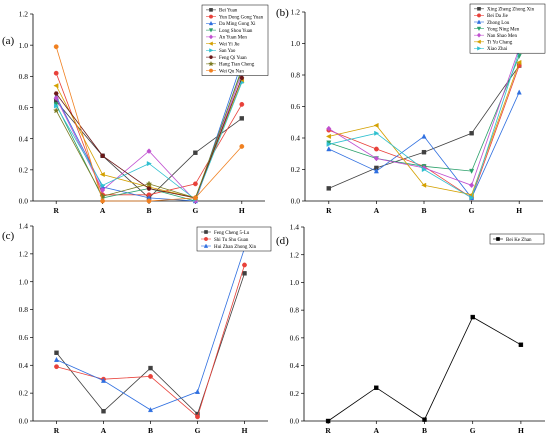  What do you see at coordinates (241, 17) in the screenshot?
I see `legend-entry: Yun Dong Gong Yuan` at bounding box center [241, 17].